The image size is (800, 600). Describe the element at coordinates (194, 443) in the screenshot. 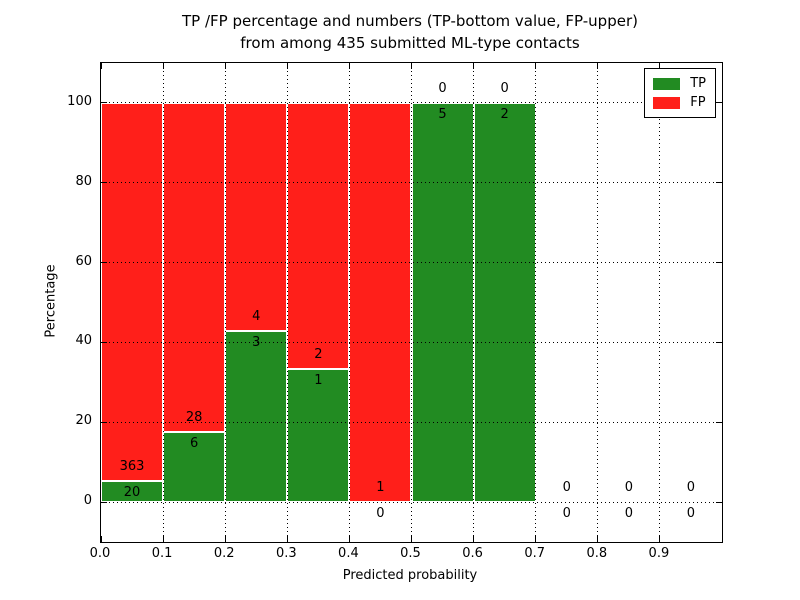

I see `tp-count-label: 6` at that location.